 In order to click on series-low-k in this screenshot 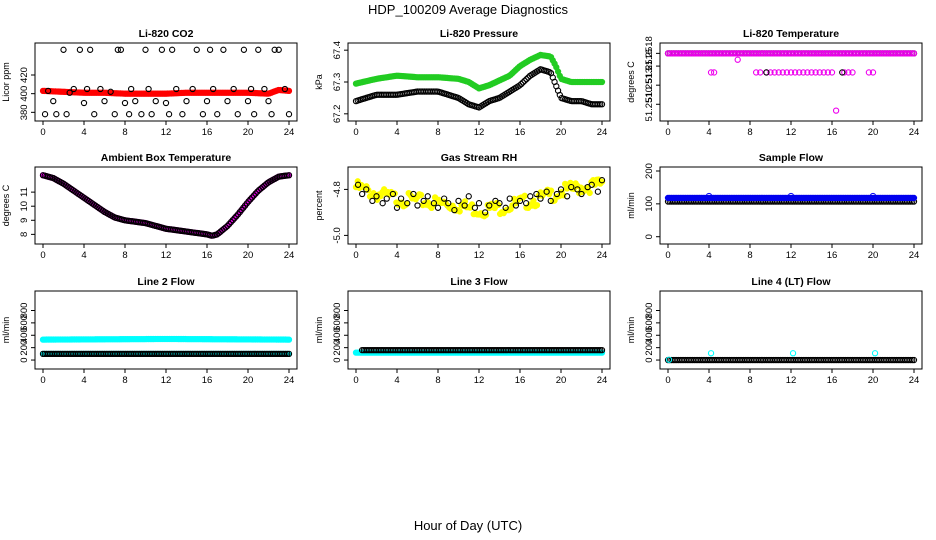, I will do `click(804, 72)`.